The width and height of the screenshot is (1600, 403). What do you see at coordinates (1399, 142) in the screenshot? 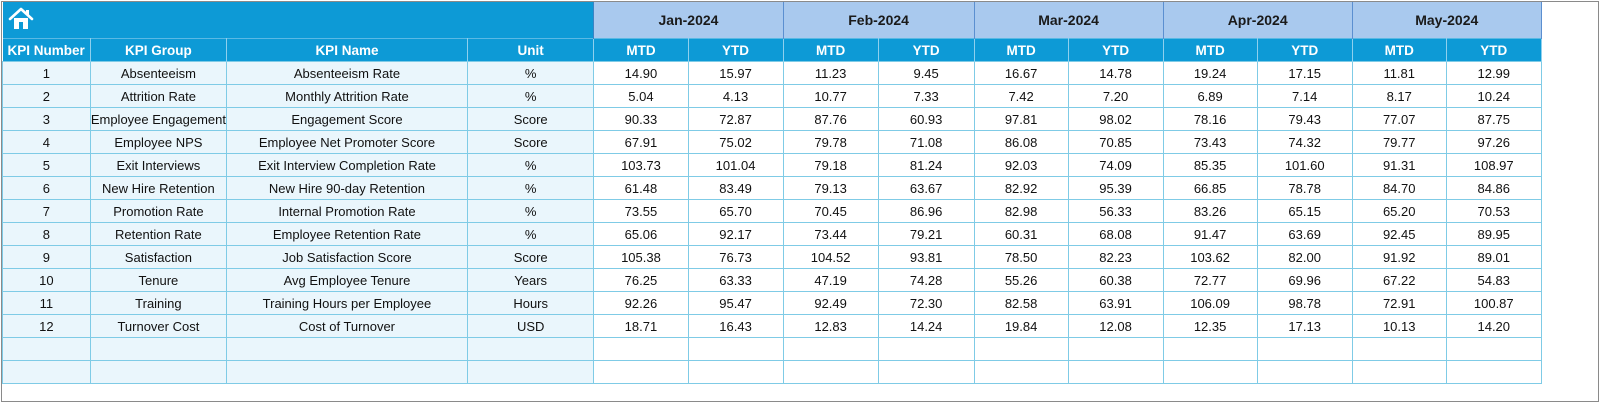
I see `mtd-value-cell: 79.77` at bounding box center [1399, 142].